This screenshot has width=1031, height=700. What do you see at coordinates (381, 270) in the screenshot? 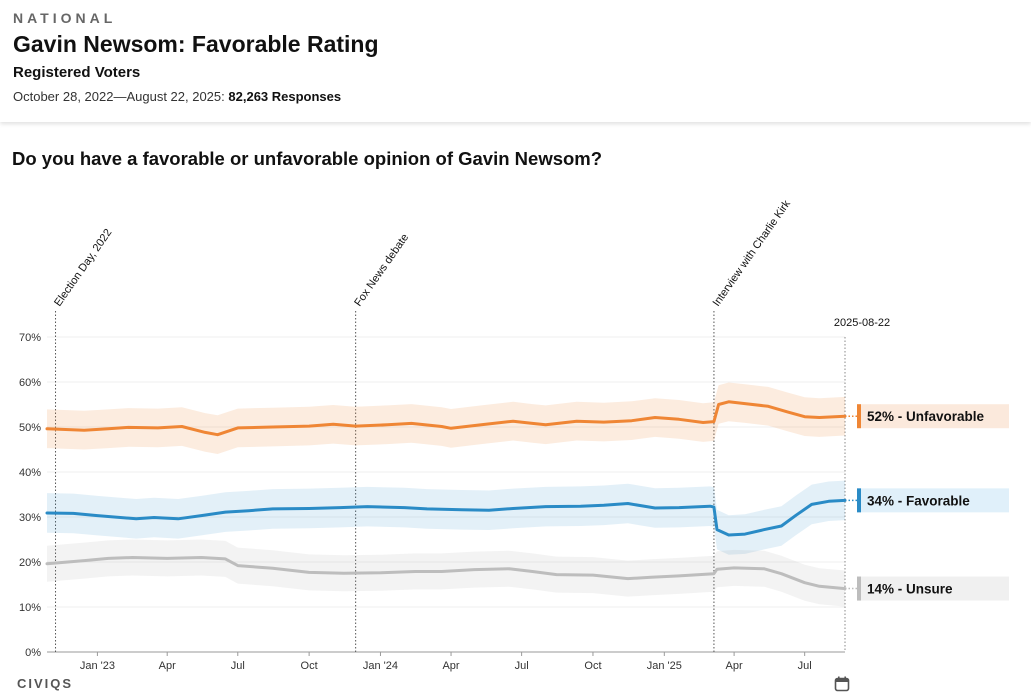
I see `event-marker-label: Fox News debate` at bounding box center [381, 270].